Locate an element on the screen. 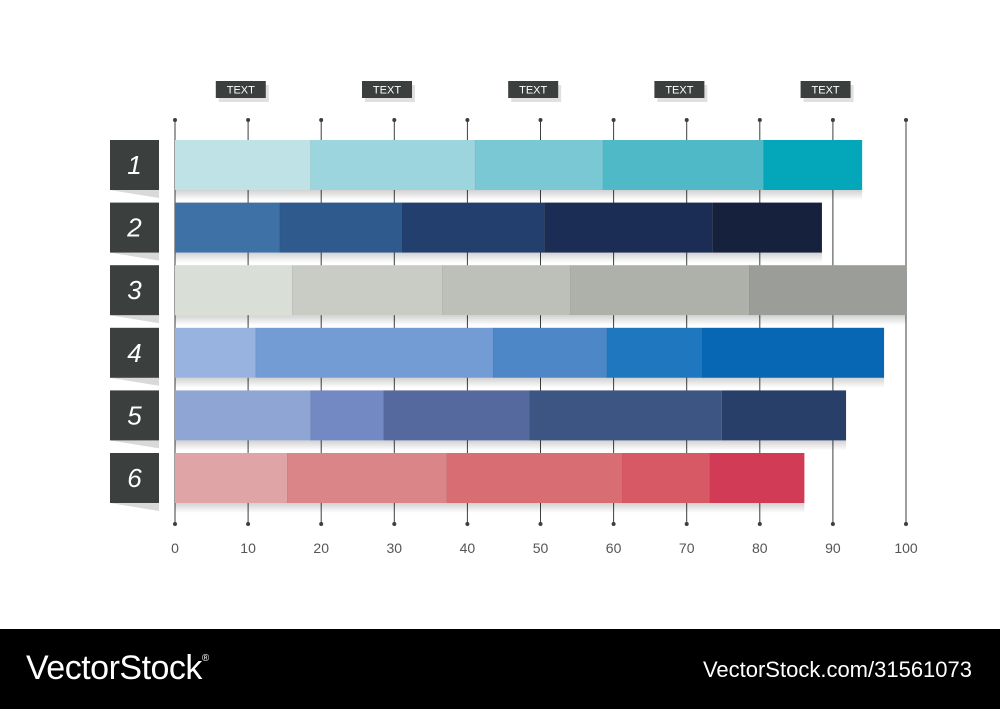 Image resolution: width=1000 pixels, height=709 pixels. row-label-5: 5 is located at coordinates (134, 415).